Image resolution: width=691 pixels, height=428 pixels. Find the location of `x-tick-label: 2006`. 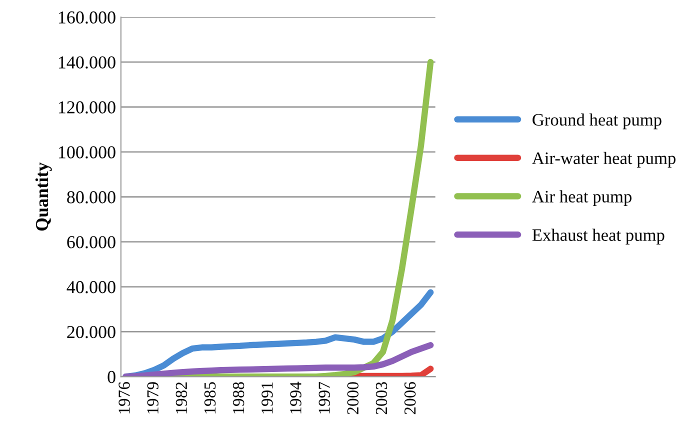

x-tick-label: 2006 is located at coordinates (410, 398).